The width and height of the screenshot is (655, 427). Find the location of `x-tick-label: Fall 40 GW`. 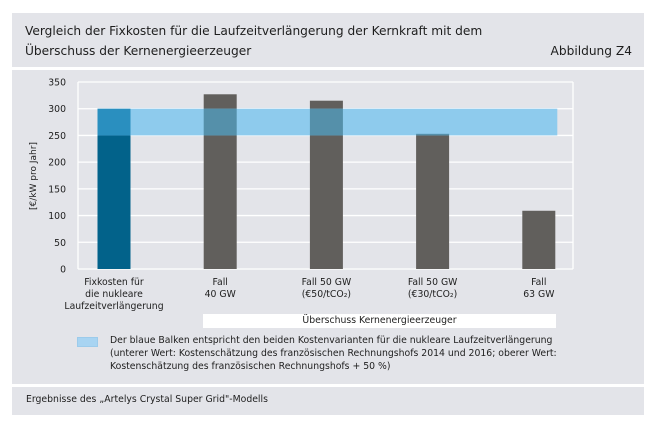

x-tick-label: Fall 40 GW is located at coordinates (220, 288).